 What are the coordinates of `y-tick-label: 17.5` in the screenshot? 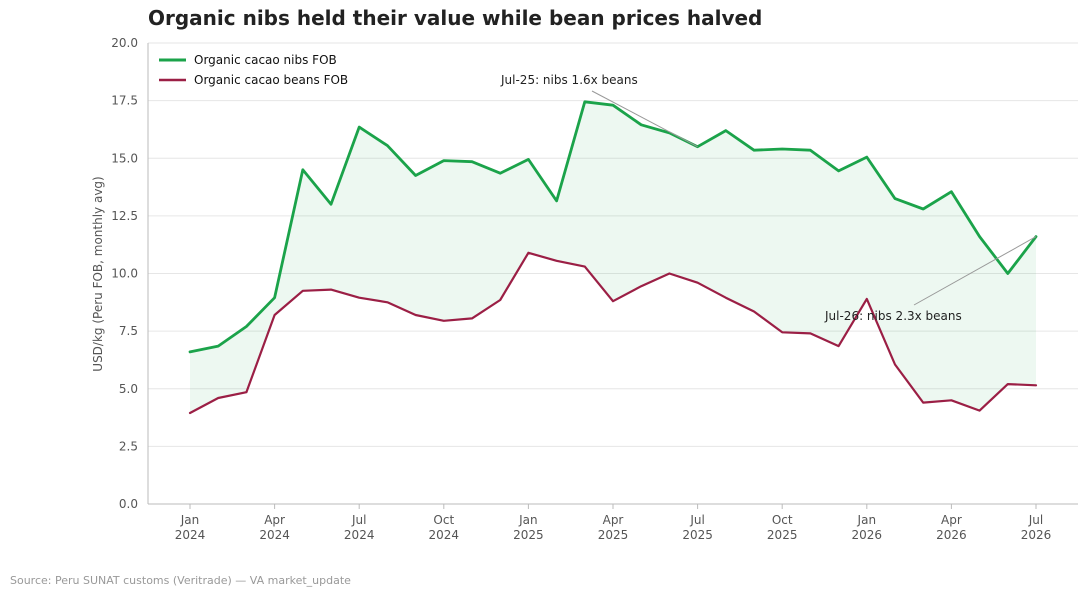 It's located at (124, 101).